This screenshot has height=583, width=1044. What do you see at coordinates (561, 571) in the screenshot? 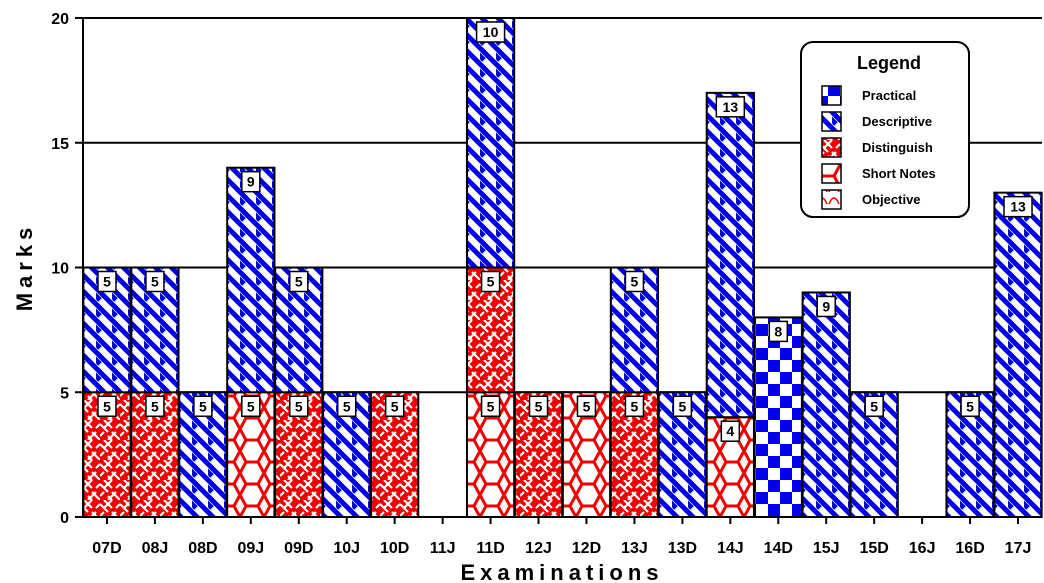
I see `x-axis-title: Examinations` at bounding box center [561, 571].